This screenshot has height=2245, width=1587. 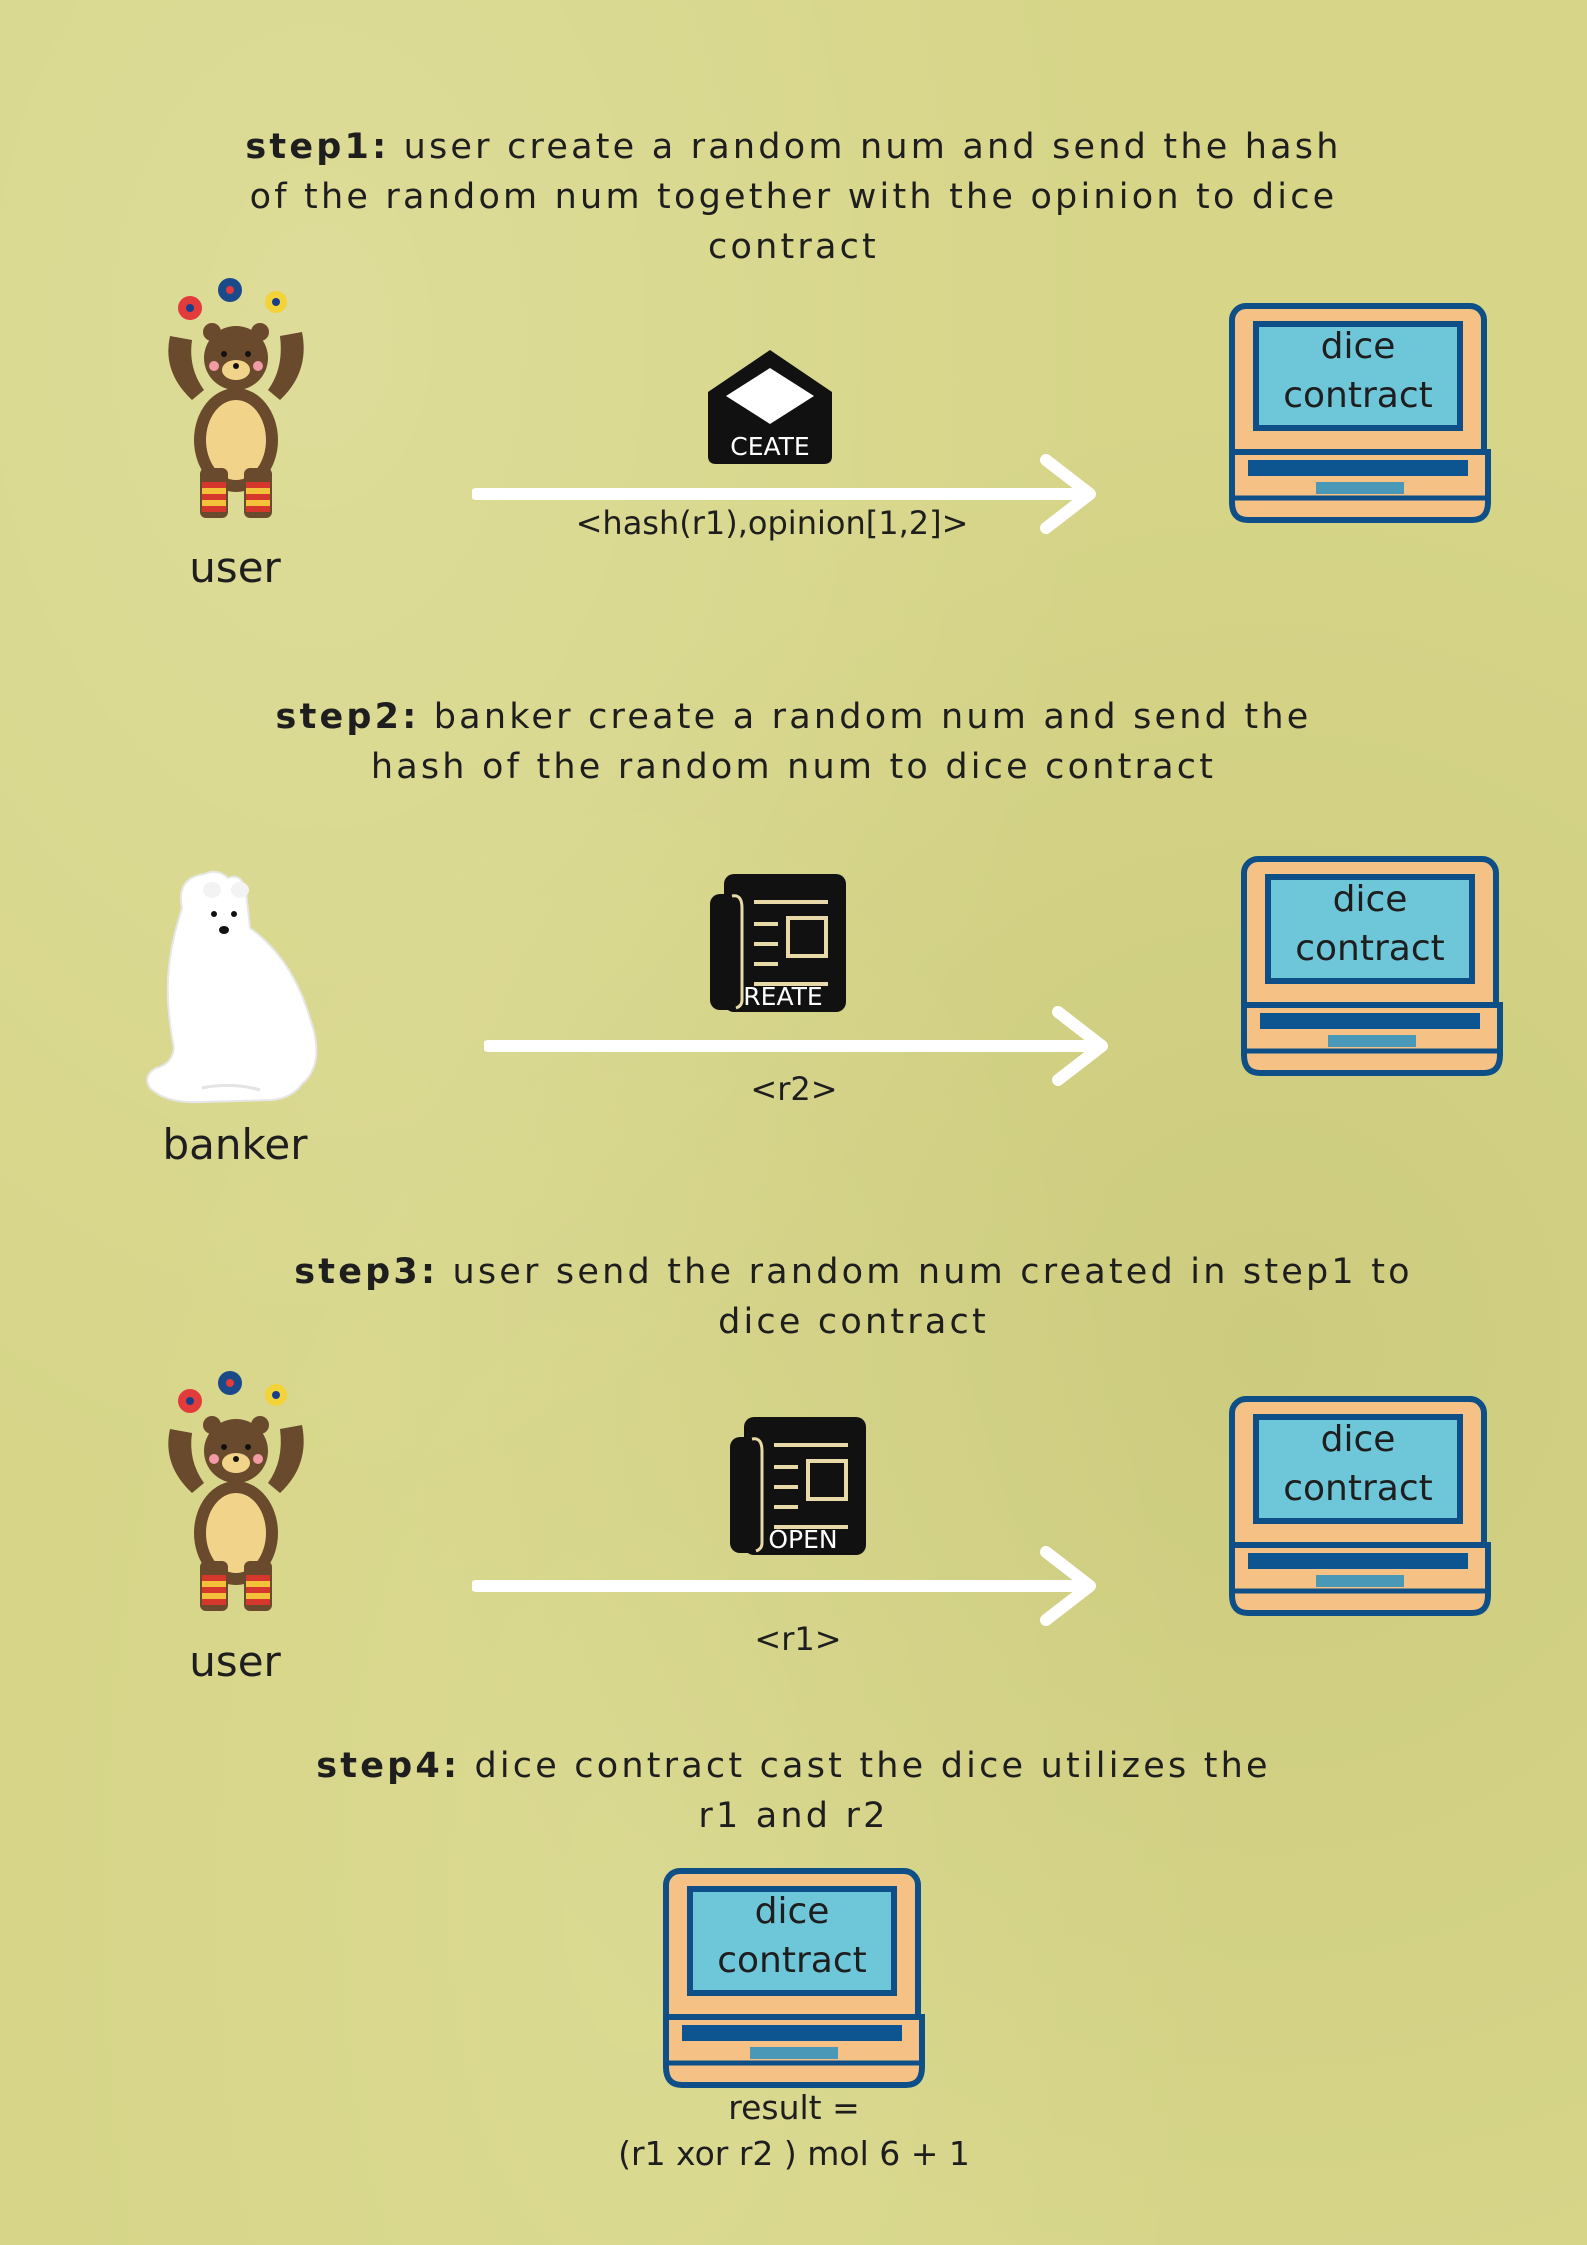 I want to click on step3-line2: dice contract, so click(x=853, y=1322).